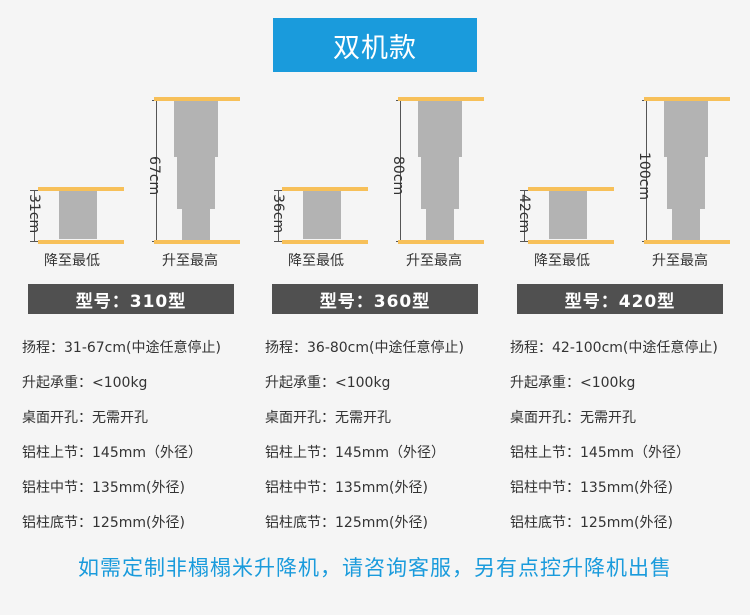  I want to click on model-bar: 型号：360型, so click(375, 299).